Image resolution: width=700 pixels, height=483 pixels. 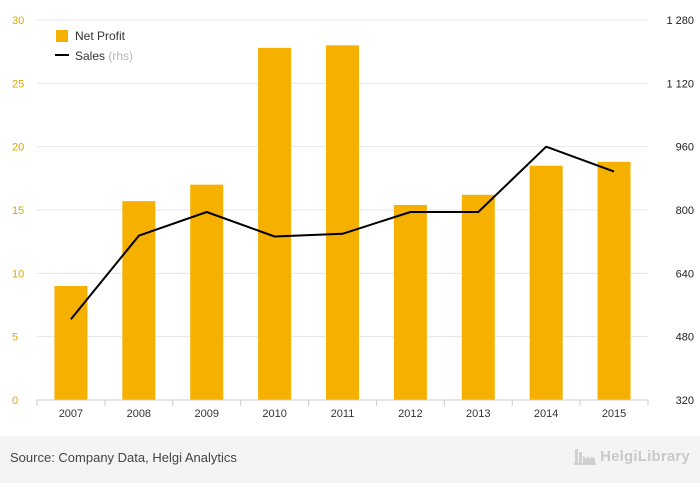 I want to click on x-tick-label: 2015, so click(x=614, y=414).